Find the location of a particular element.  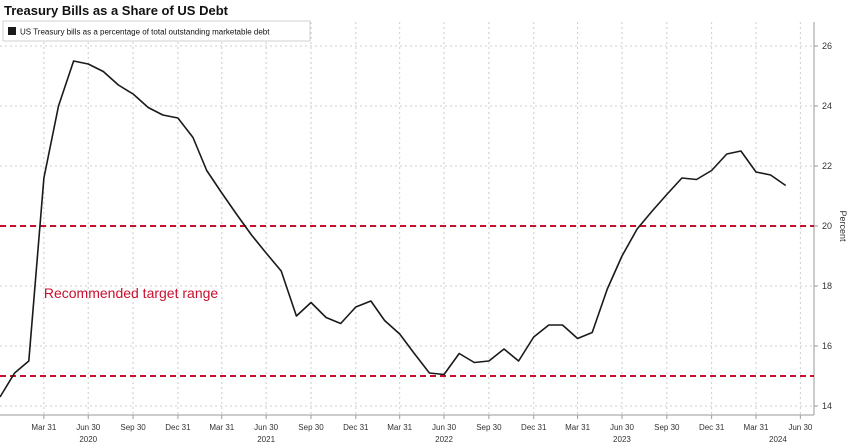

annotation-label: Recommended target range is located at coordinates (131, 293).